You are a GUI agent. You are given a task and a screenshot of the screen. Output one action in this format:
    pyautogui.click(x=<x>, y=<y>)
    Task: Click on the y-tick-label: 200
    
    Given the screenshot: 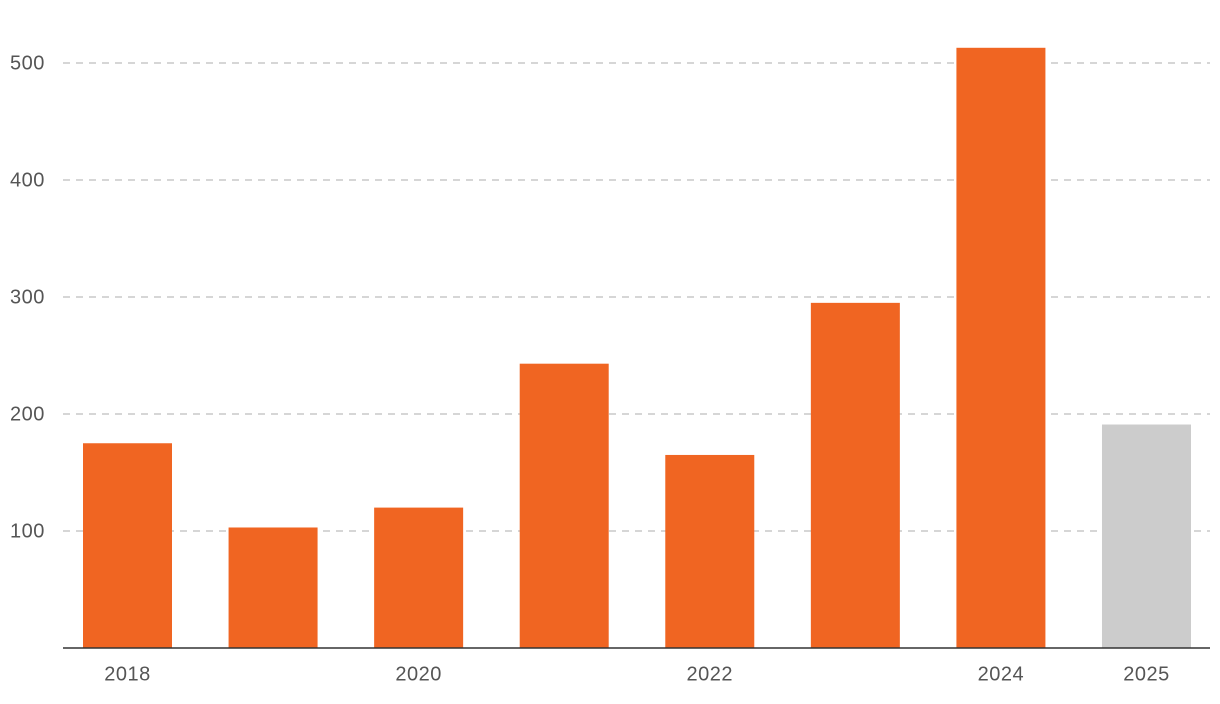 What is the action you would take?
    pyautogui.click(x=27, y=414)
    